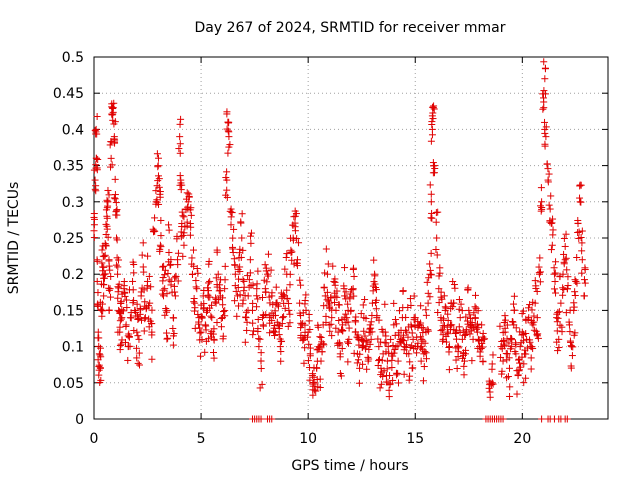  What do you see at coordinates (73, 58) in the screenshot?
I see `y-tick-label: 0.5` at bounding box center [73, 58].